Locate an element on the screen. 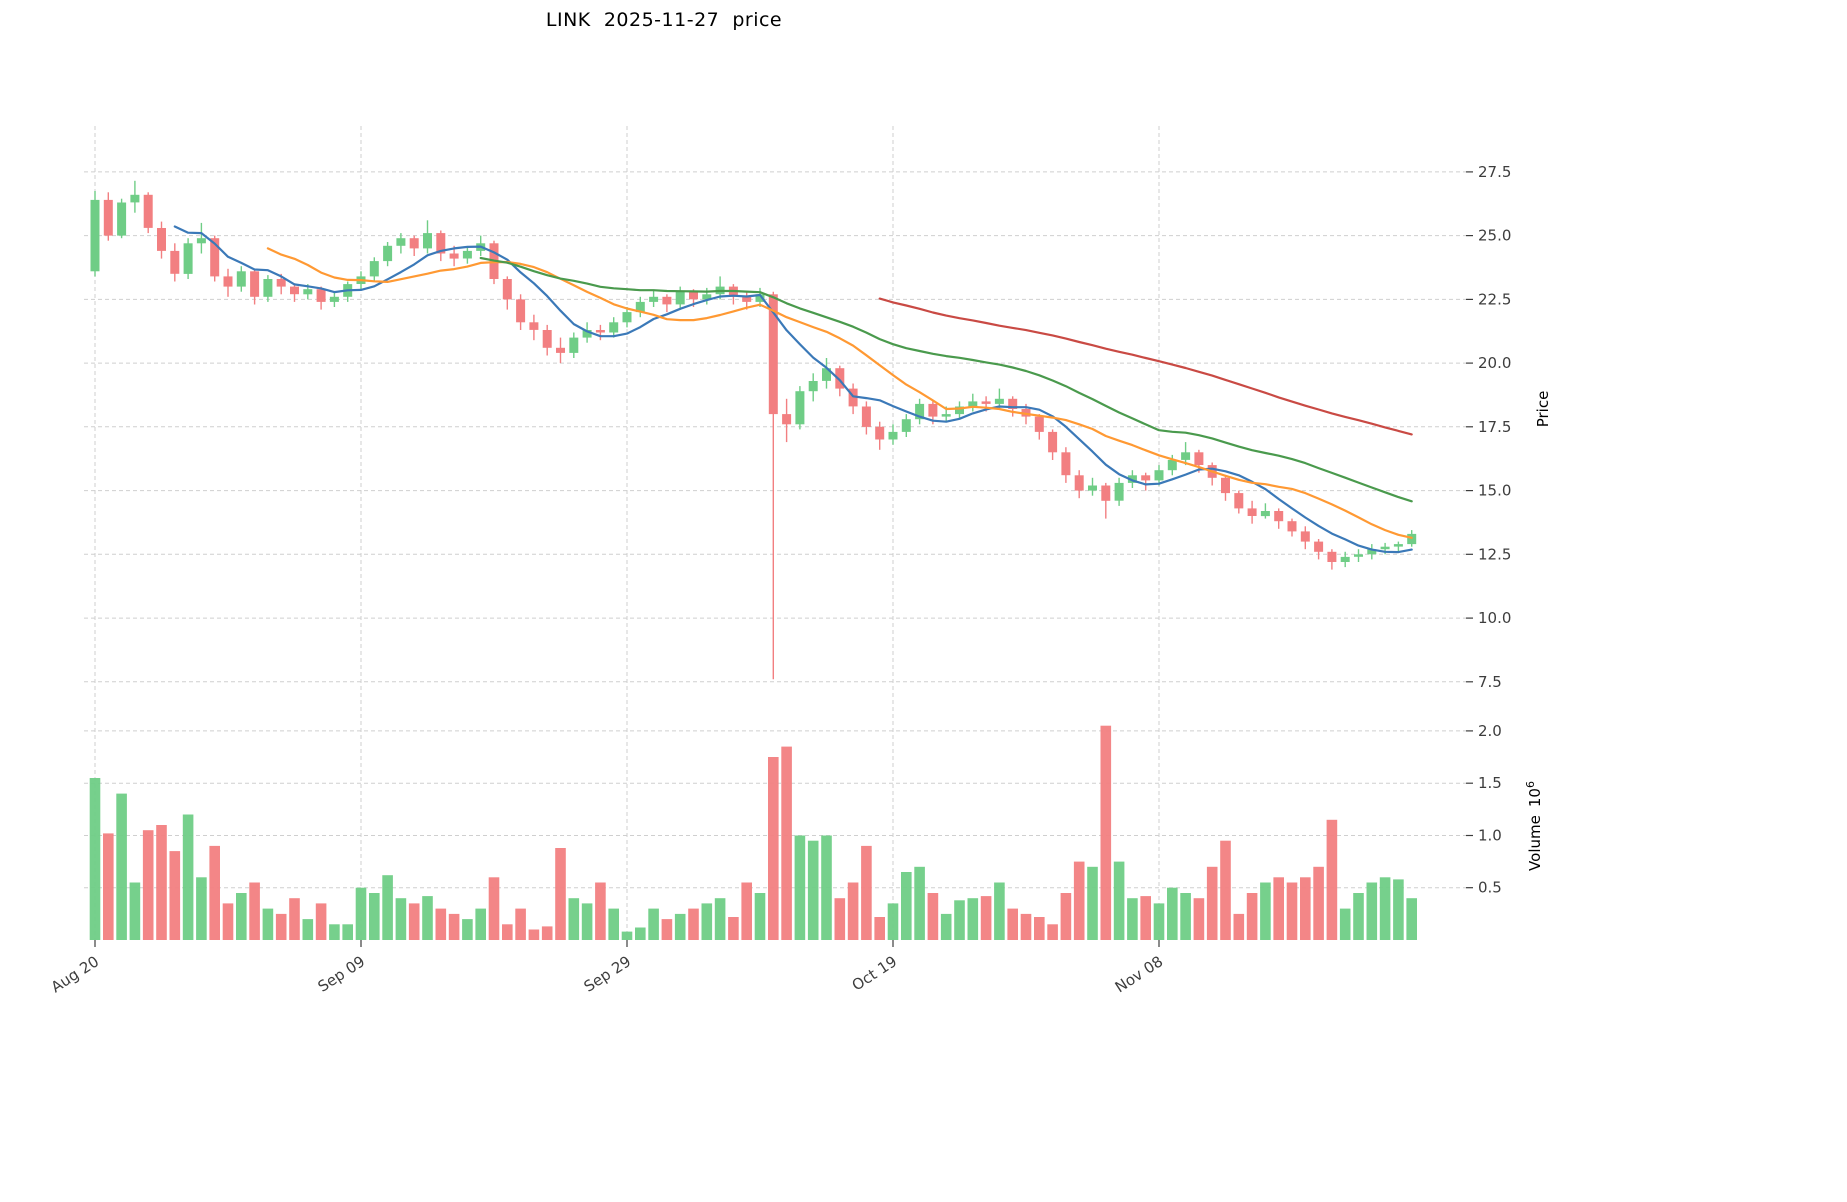 Image resolution: width=1847 pixels, height=1202 pixels. volume-axis-label-text: Volume is located at coordinates (1535, 843).